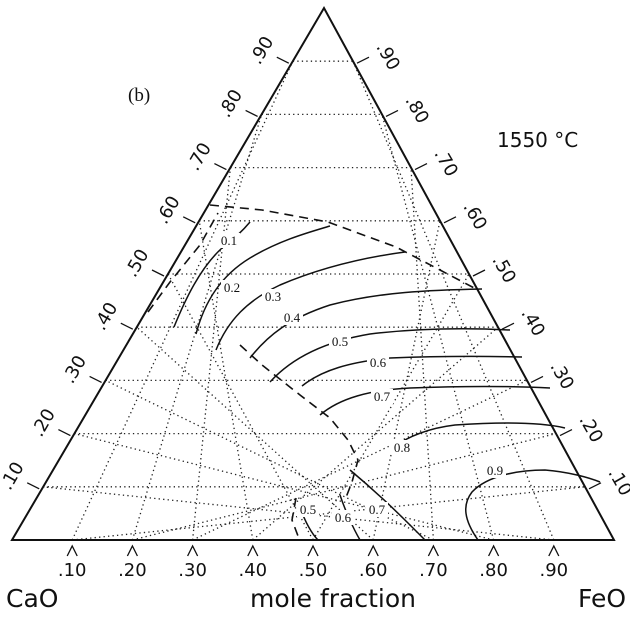  I want to click on contour-label: 0.4, so click(292, 317).